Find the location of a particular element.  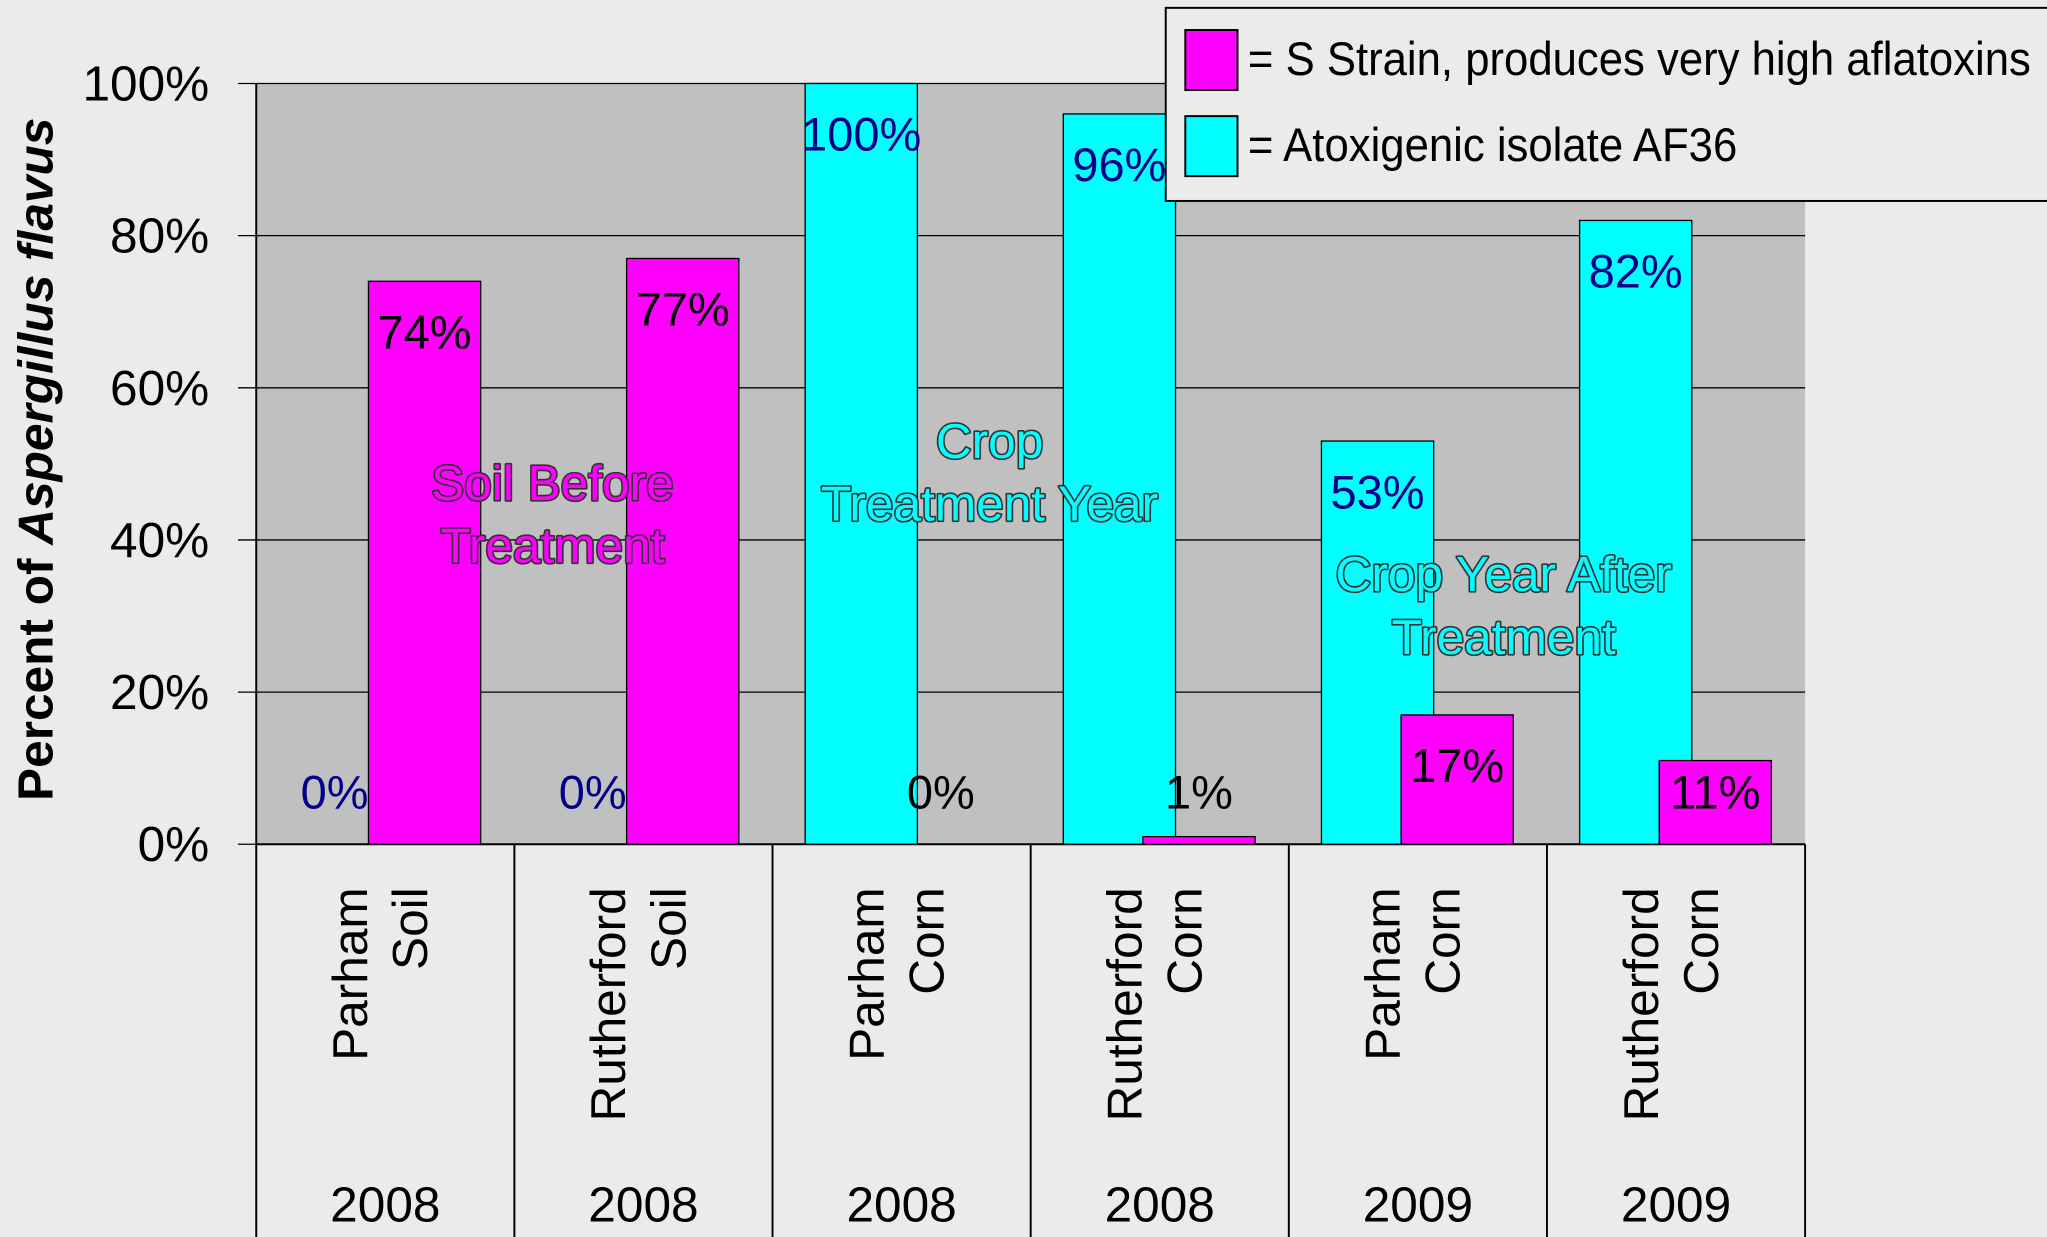

legend-box is located at coordinates (1605, 104).